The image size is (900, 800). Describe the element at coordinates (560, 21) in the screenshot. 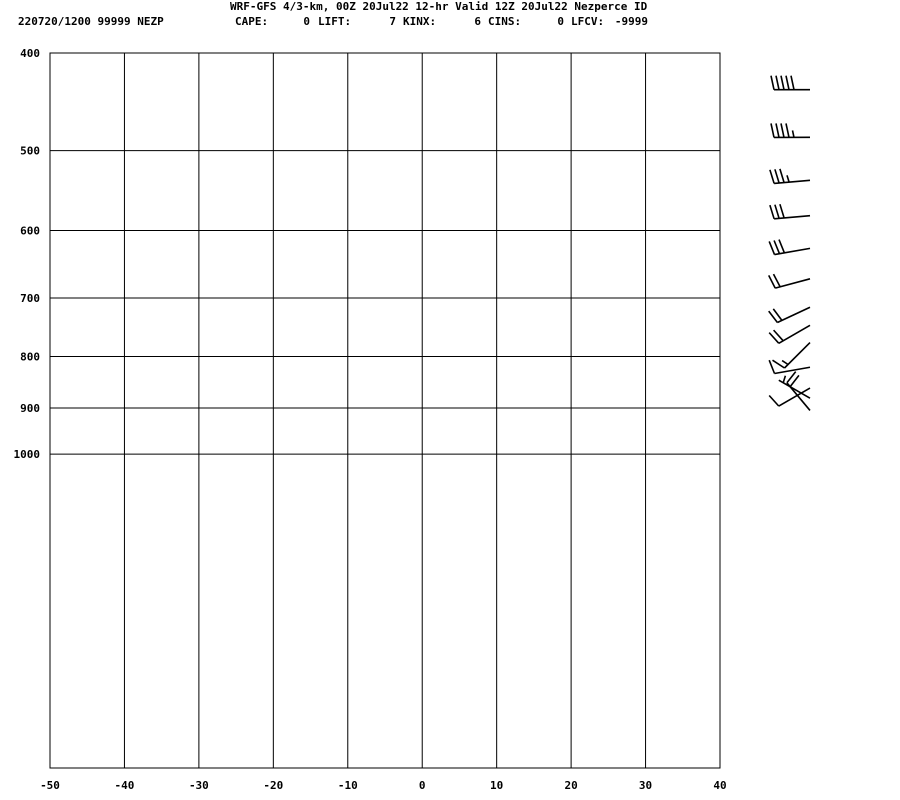

I see `cins-value: 0` at that location.